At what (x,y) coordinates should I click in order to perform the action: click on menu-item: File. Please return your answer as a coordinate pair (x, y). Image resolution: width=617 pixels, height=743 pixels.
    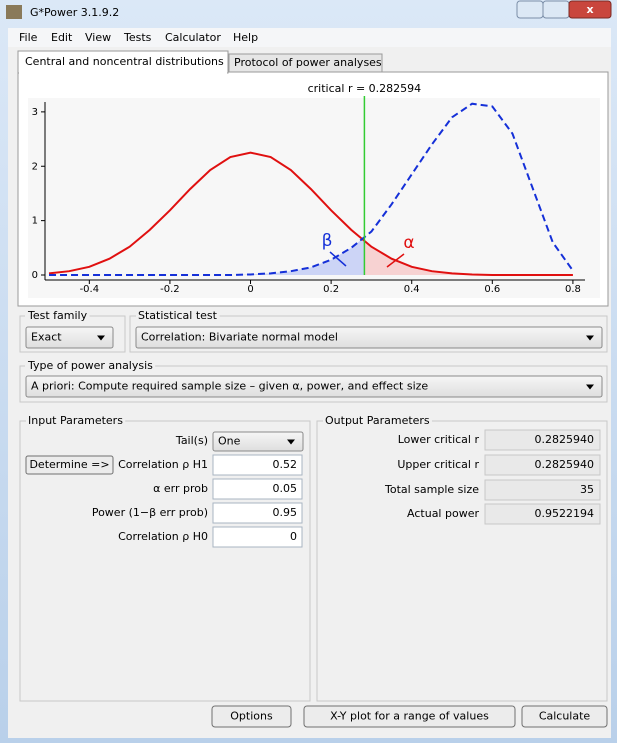
    Looking at the image, I should click on (28, 37).